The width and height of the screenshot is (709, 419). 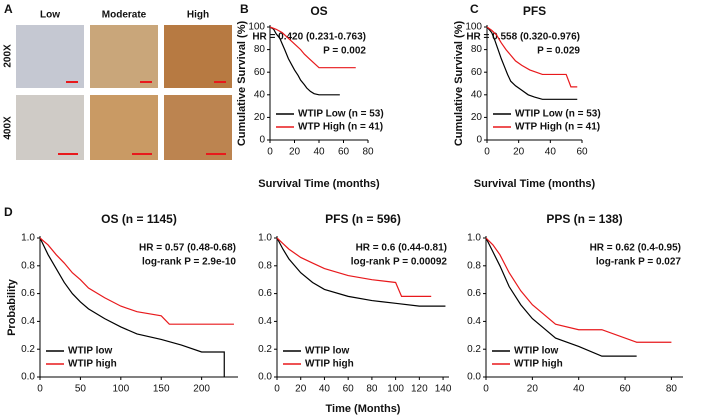 What do you see at coordinates (8, 128) in the screenshot?
I see `ihc-row: 400X` at bounding box center [8, 128].